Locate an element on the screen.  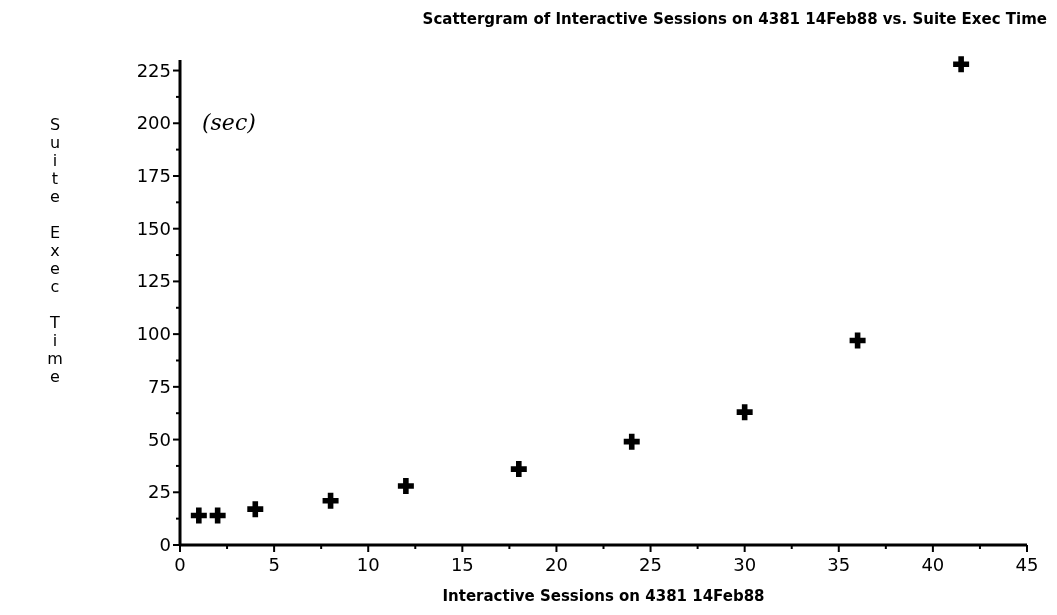
y-tick-label: 50 is located at coordinates (159, 439).